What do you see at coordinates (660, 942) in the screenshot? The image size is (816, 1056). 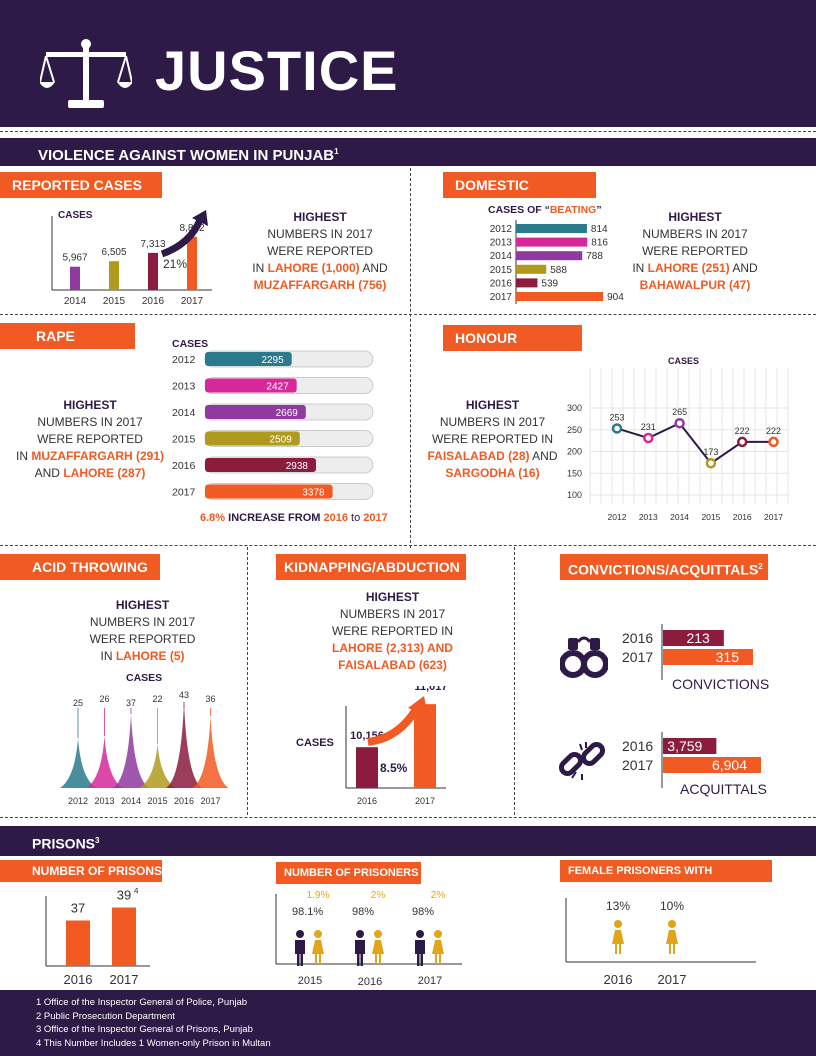 I see `female-prisoners-chart: 13% 2016 10% 2017` at bounding box center [660, 942].